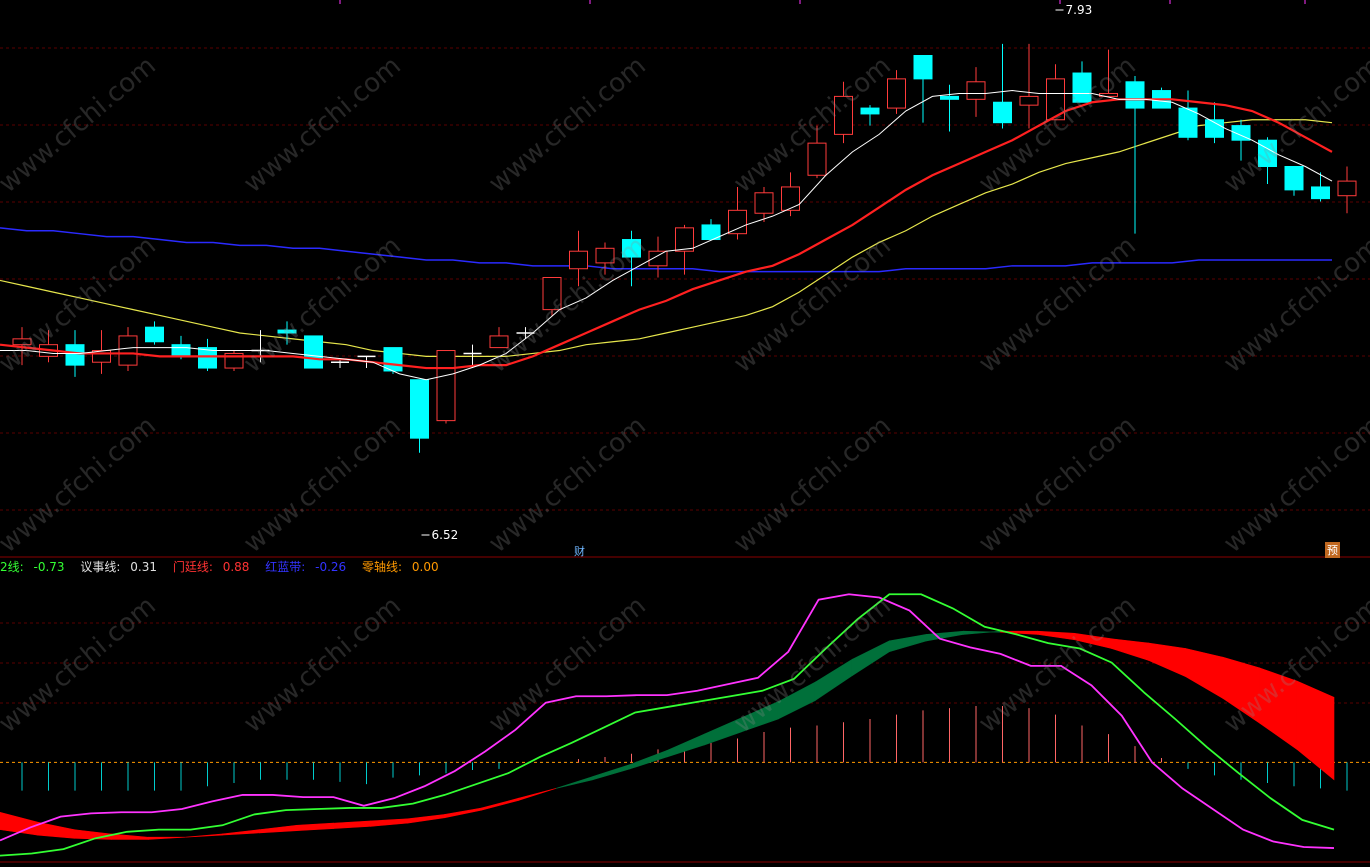 The height and width of the screenshot is (867, 1370). Describe the element at coordinates (579, 551) in the screenshot. I see `financial-marker: 财` at that location.